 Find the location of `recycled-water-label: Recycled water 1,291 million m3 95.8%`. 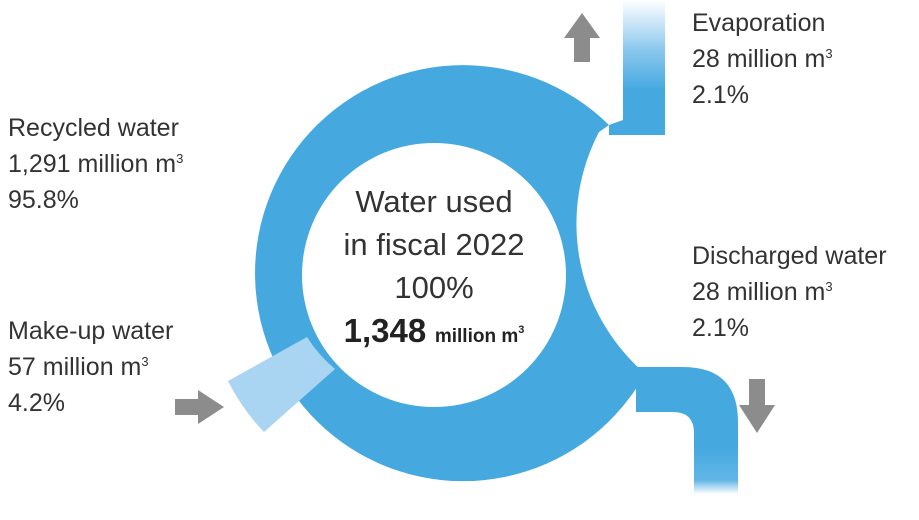

recycled-water-label: Recycled water 1,291 million m3 95.8% is located at coordinates (95, 164).